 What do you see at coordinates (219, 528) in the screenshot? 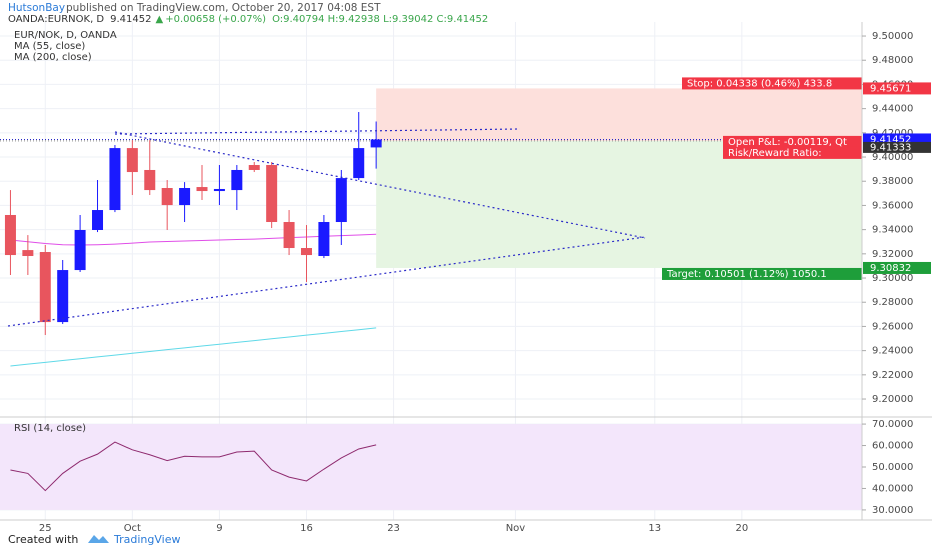
I see `x-tick-label: 9` at bounding box center [219, 528].